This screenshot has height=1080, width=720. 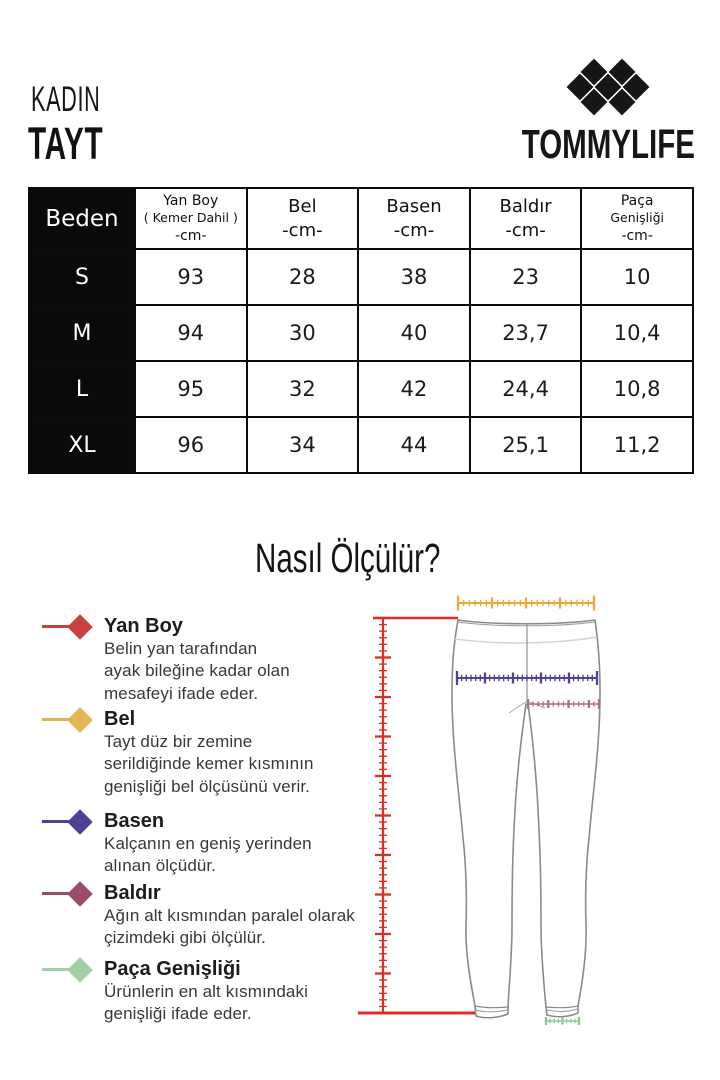 What do you see at coordinates (608, 87) in the screenshot?
I see `tommylife-diamonds-icon` at bounding box center [608, 87].